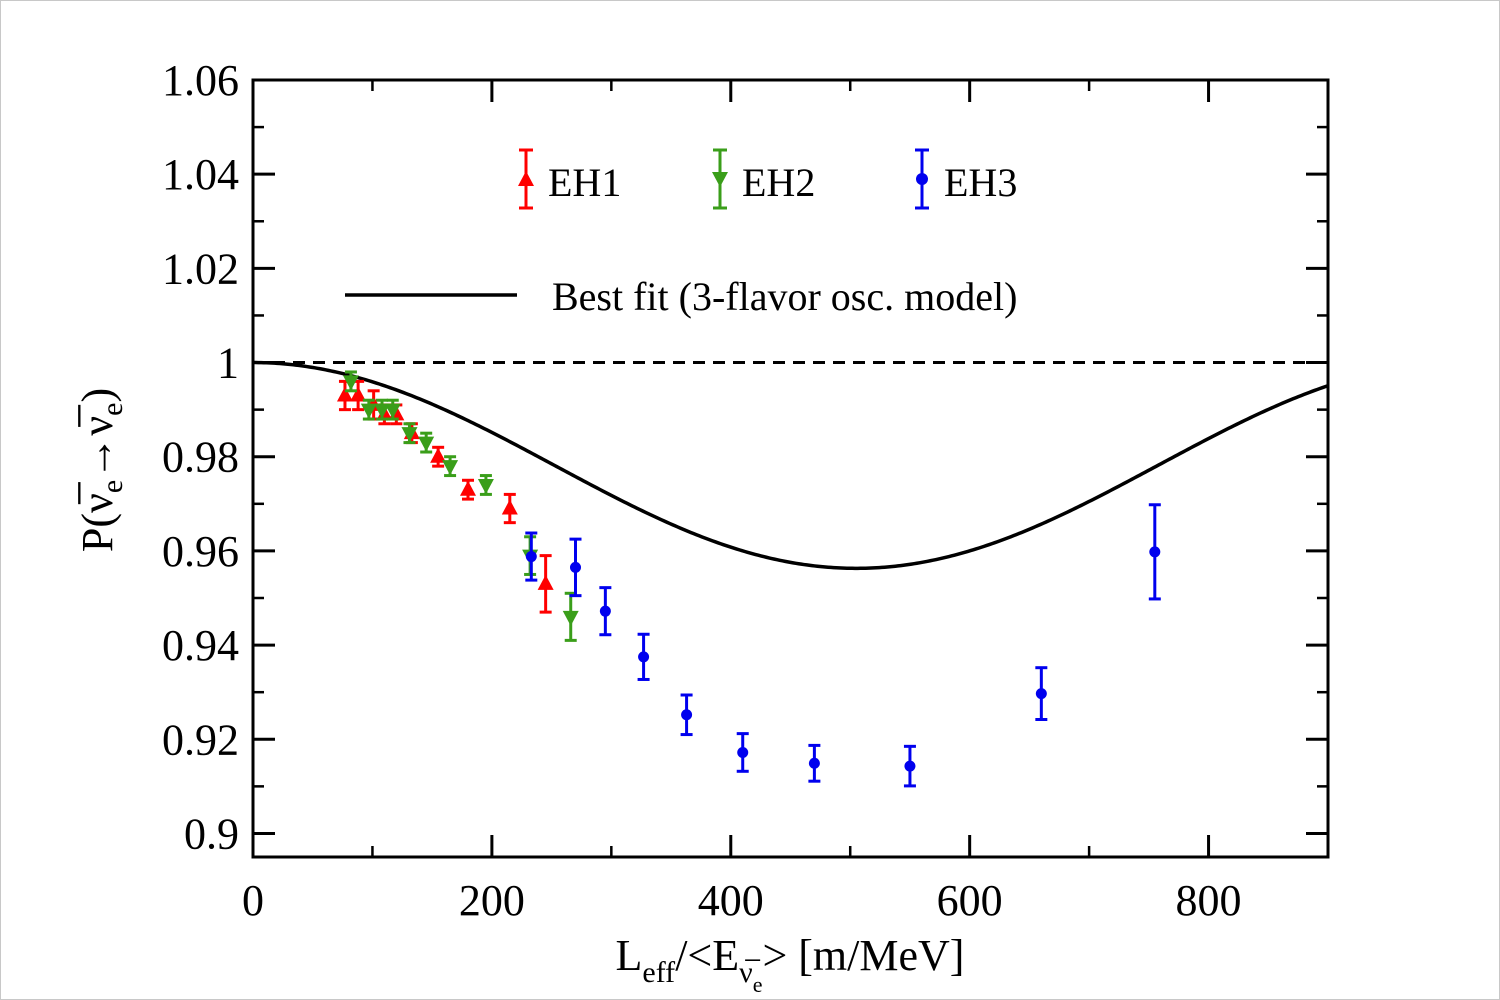 The height and width of the screenshot is (1000, 1500). I want to click on y-axis-title: P(ν̅e→ν̅e), so click(101, 470).